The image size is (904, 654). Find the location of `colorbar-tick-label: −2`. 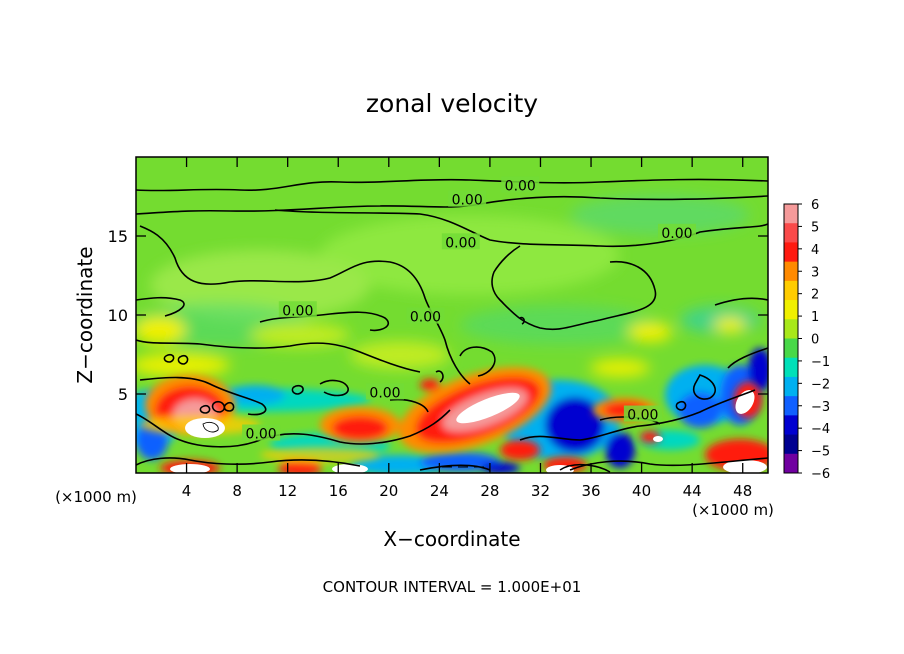

colorbar-tick-label: −2 is located at coordinates (820, 384).